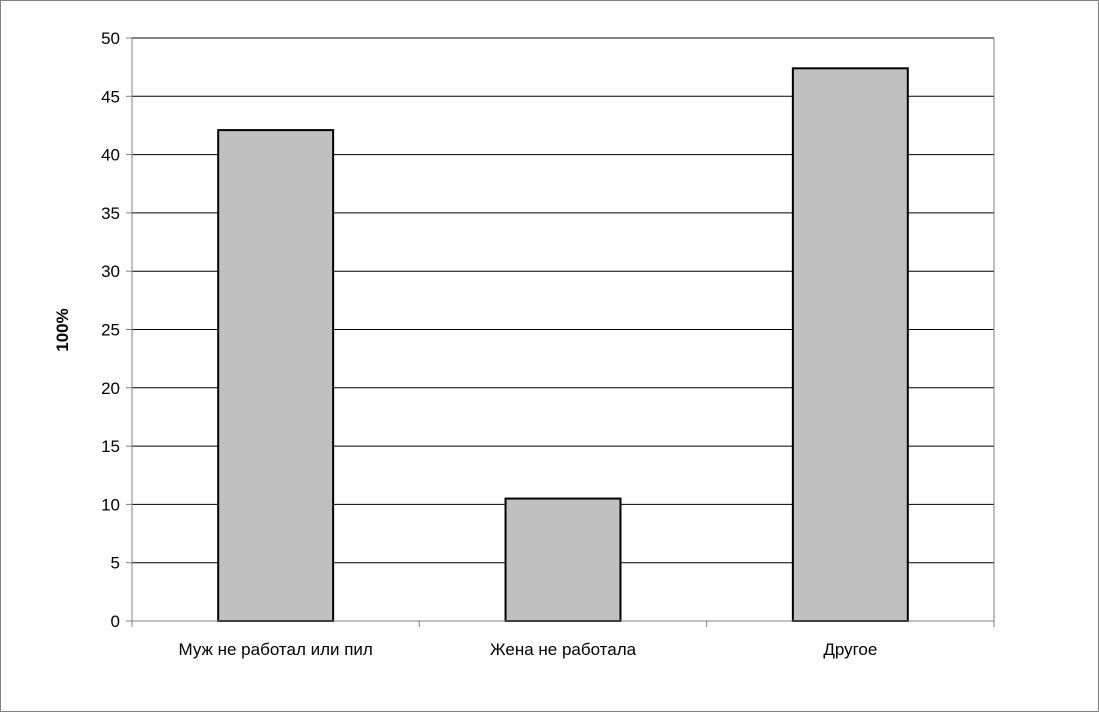 This screenshot has width=1099, height=713. What do you see at coordinates (115, 621) in the screenshot?
I see `y-tick-label: 0` at bounding box center [115, 621].